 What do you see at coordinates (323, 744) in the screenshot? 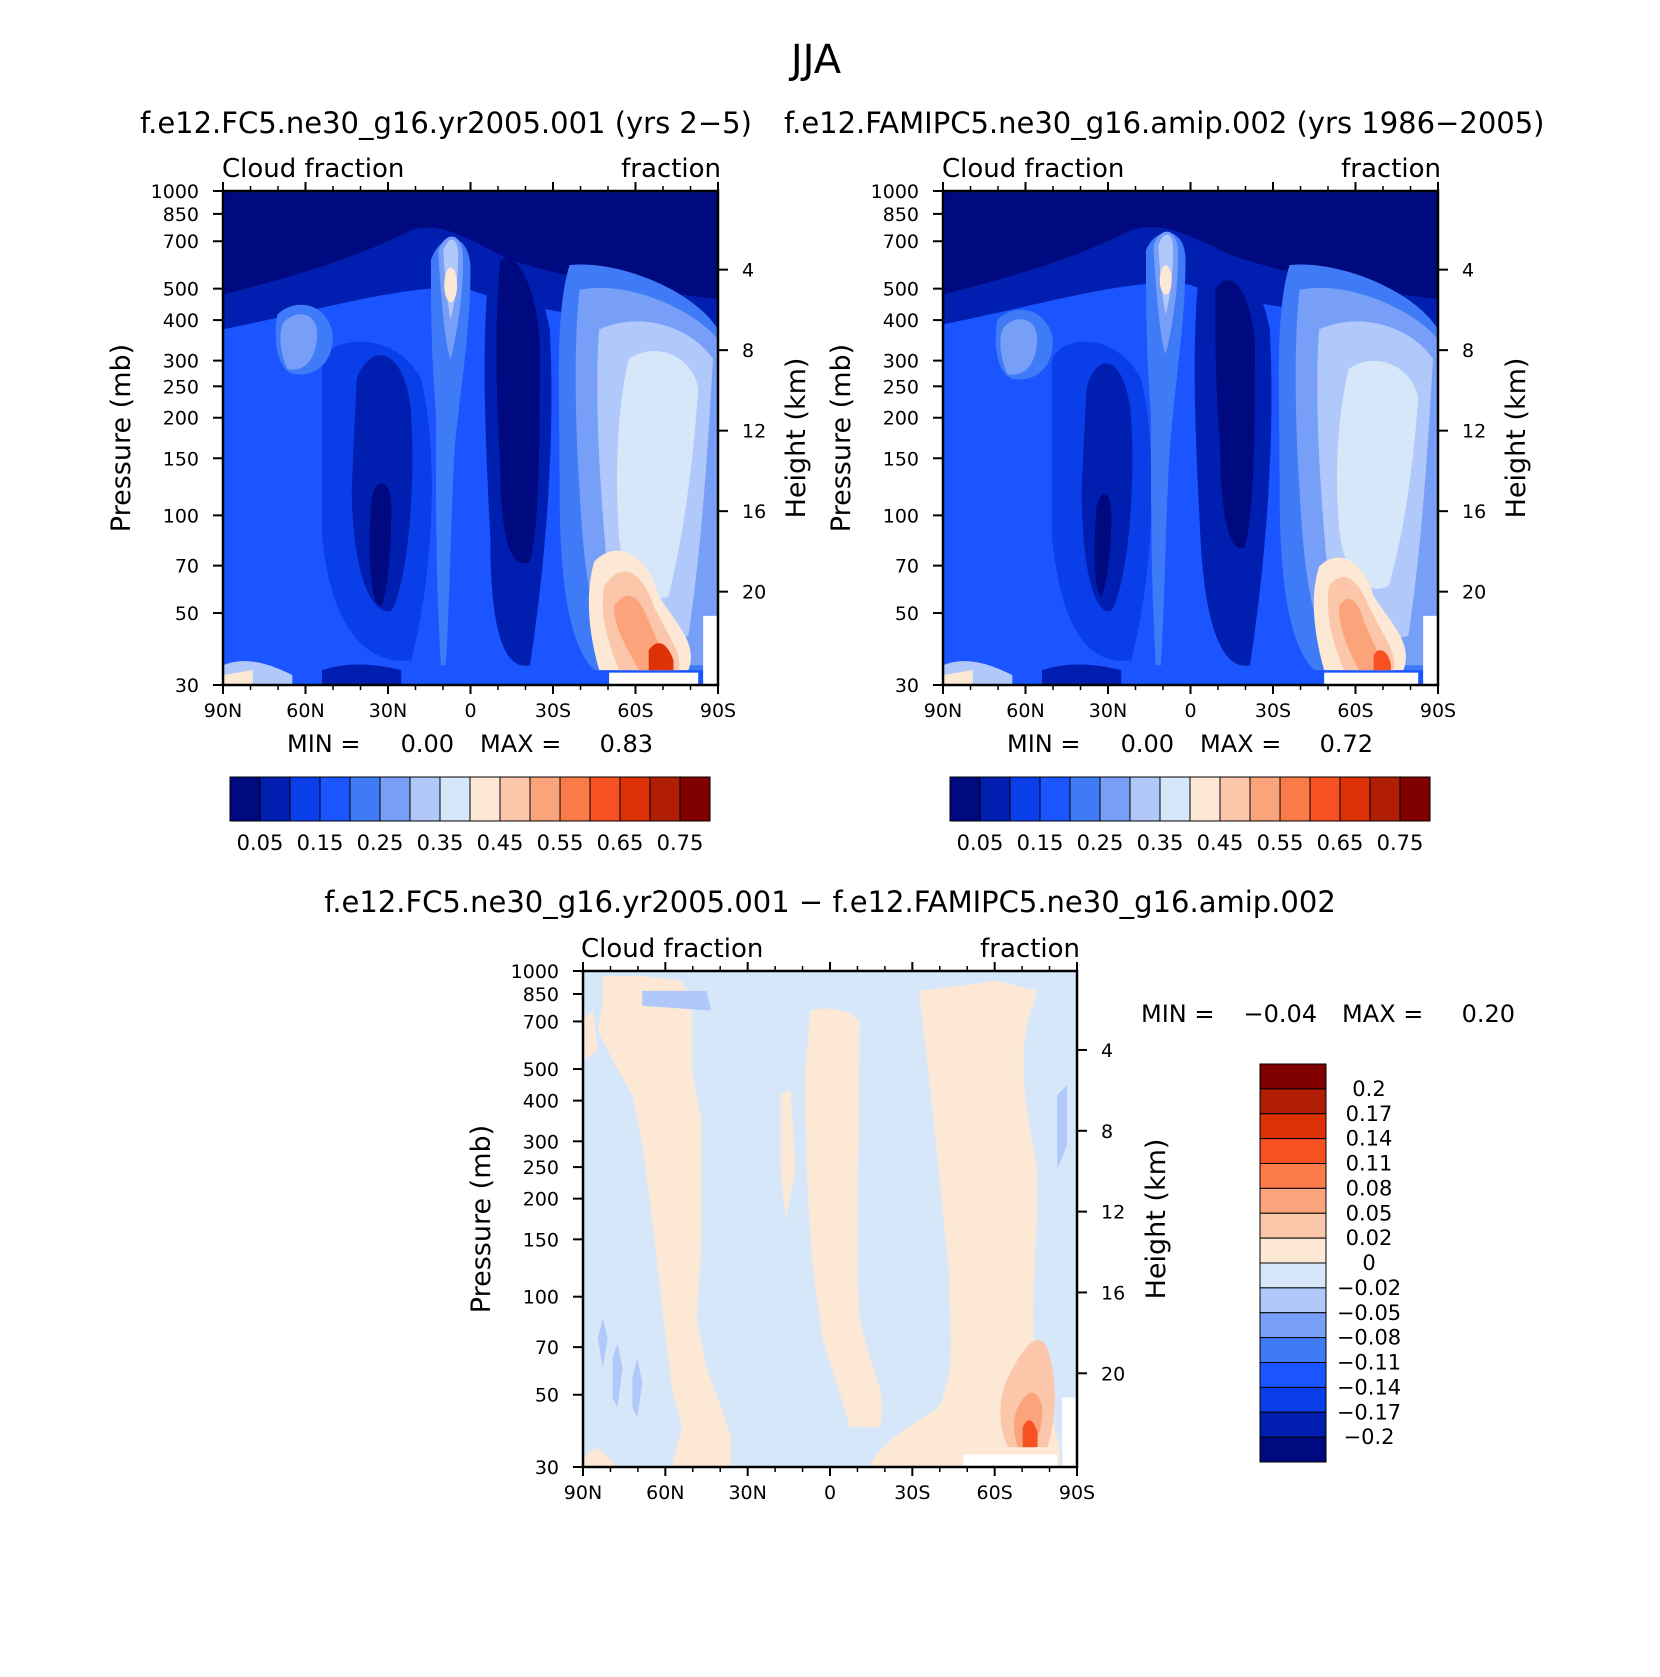
I see `panel-1-min-label: MIN =` at bounding box center [323, 744].